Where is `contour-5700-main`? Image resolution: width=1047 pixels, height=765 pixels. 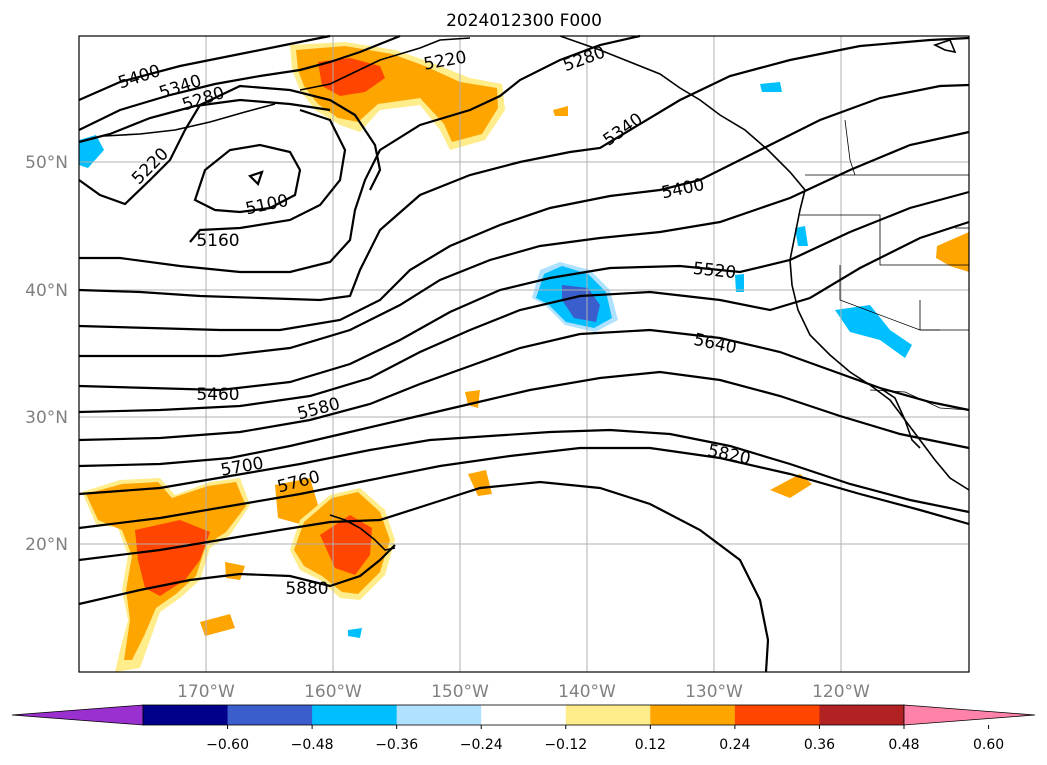
contour-5700-main is located at coordinates (524, 419).